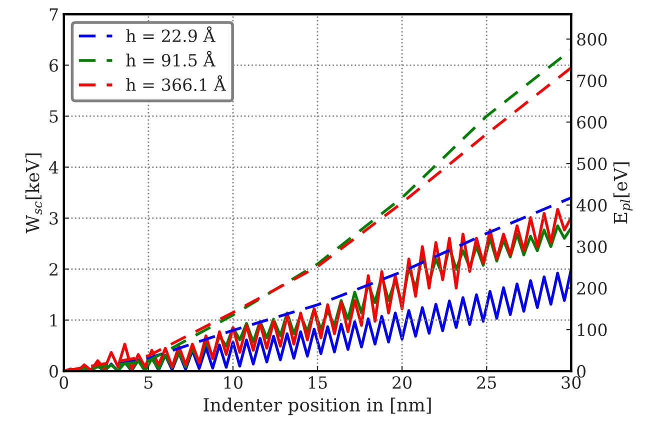 The width and height of the screenshot is (652, 430). What do you see at coordinates (176, 83) in the screenshot?
I see `legend-label: h = 366.1 Å` at bounding box center [176, 83].